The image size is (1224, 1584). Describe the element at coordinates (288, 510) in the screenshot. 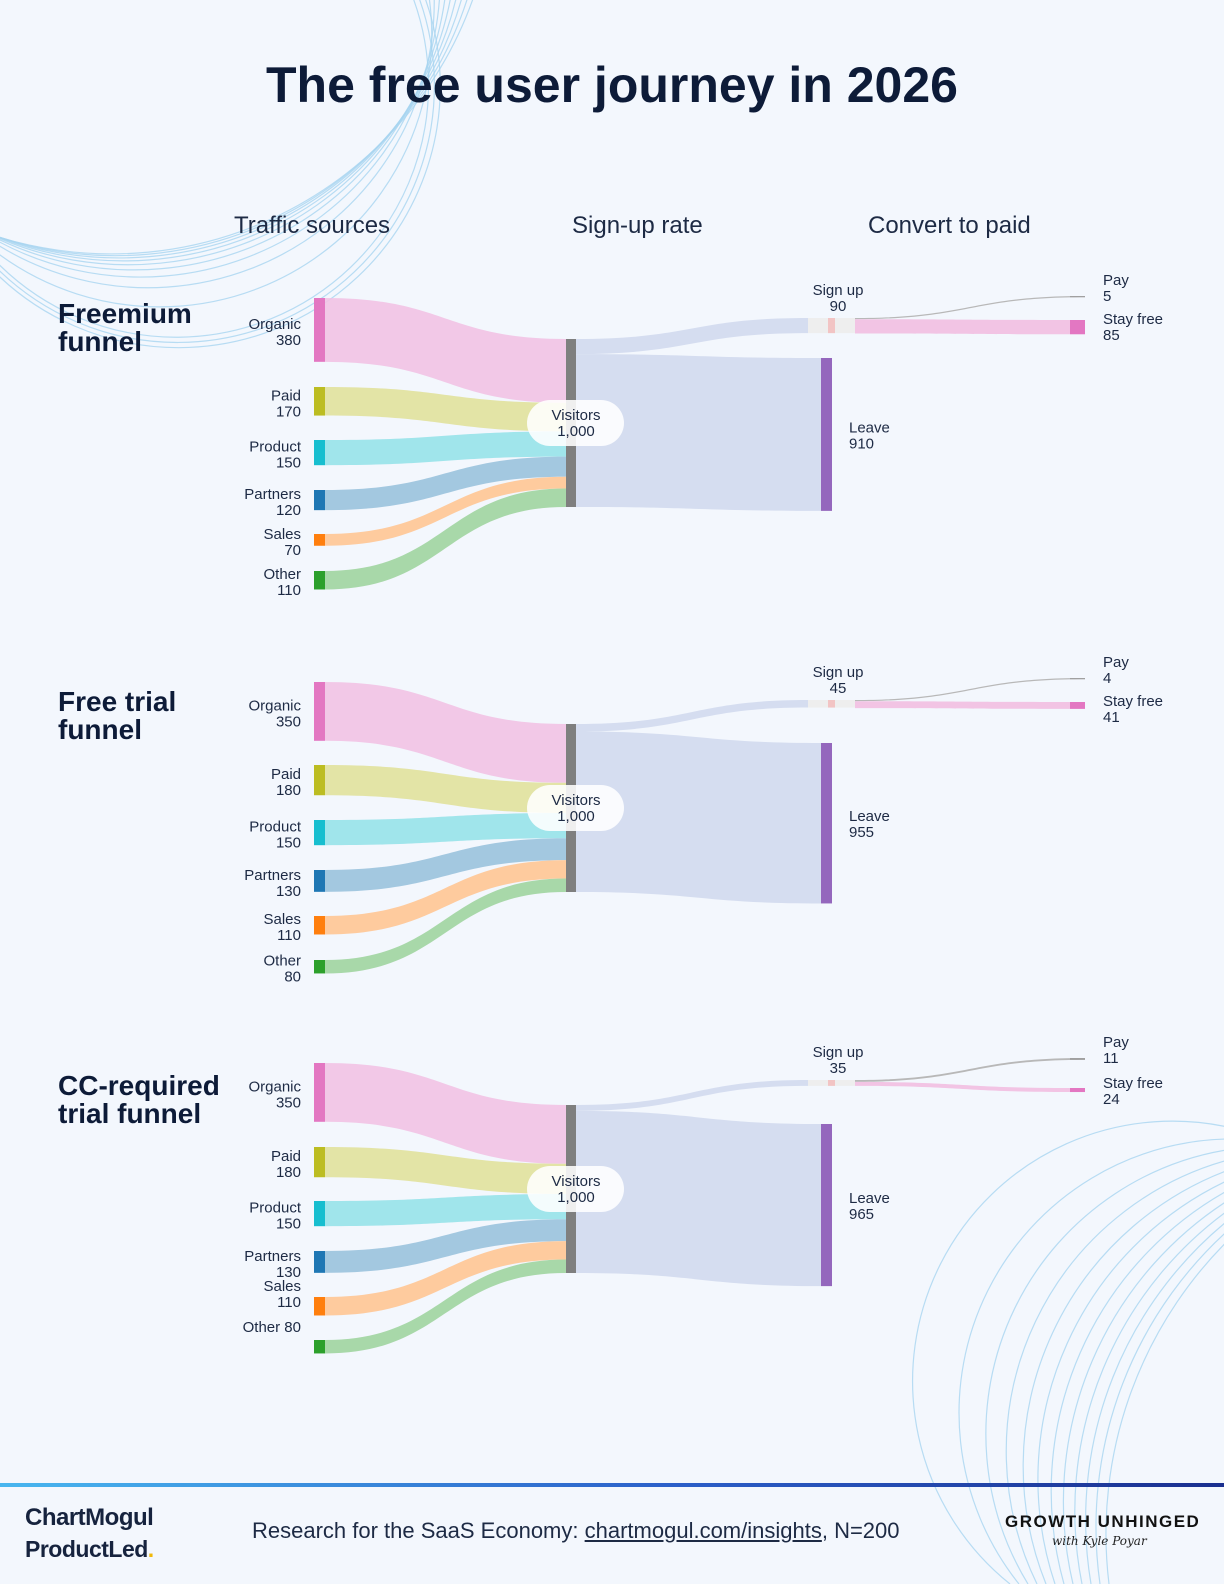

I see `source-partners-value: 120` at that location.